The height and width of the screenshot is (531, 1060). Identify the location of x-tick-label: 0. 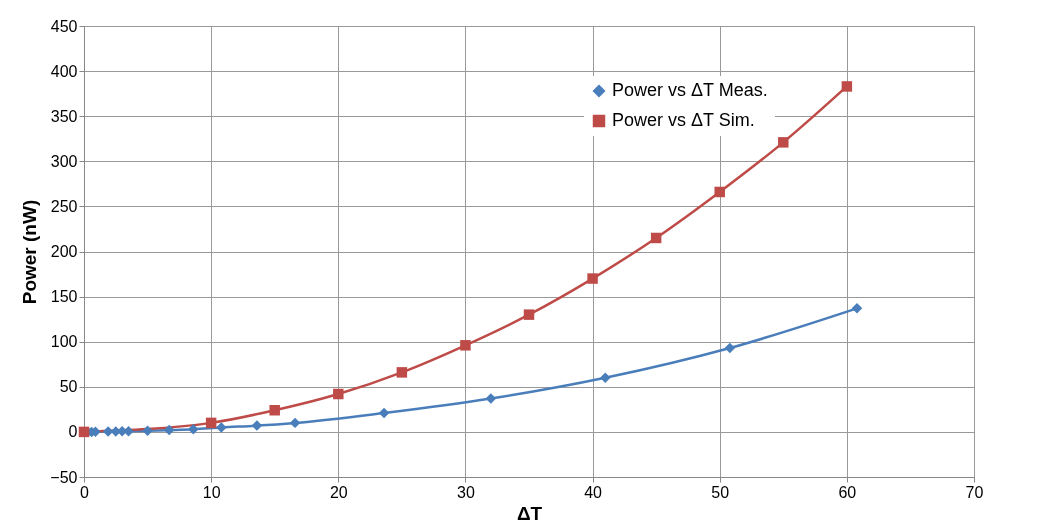
(85, 492).